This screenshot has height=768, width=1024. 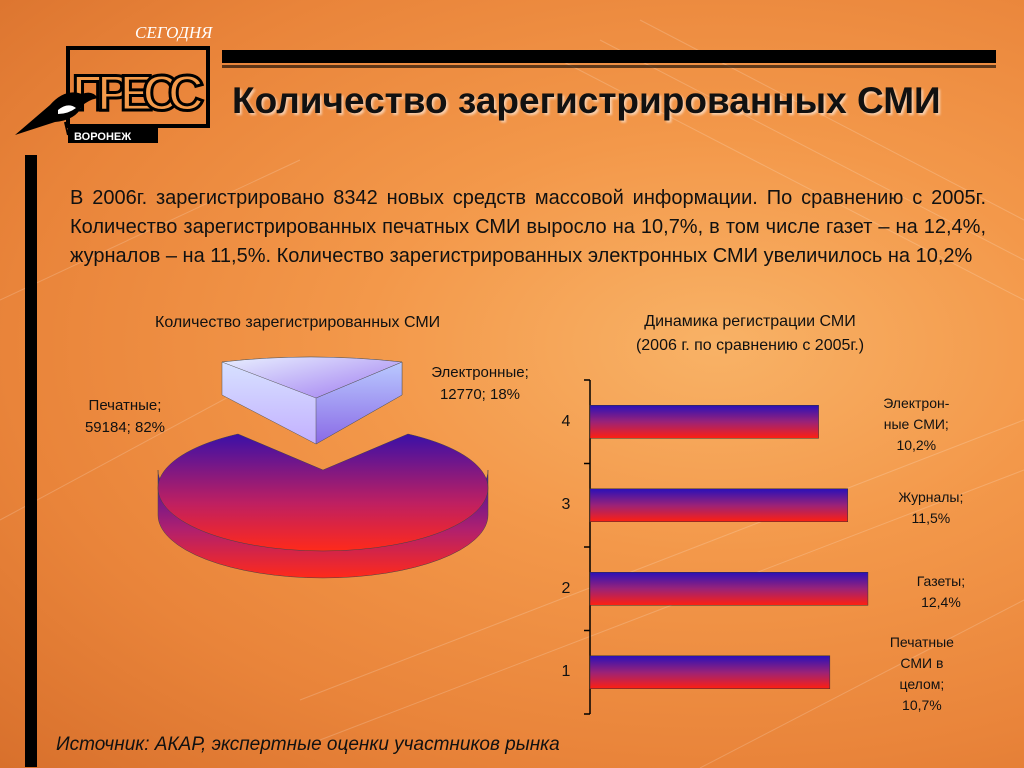 What do you see at coordinates (480, 384) in the screenshot?
I see `pie-label-electronic: Электронные; 12770; 18%` at bounding box center [480, 384].